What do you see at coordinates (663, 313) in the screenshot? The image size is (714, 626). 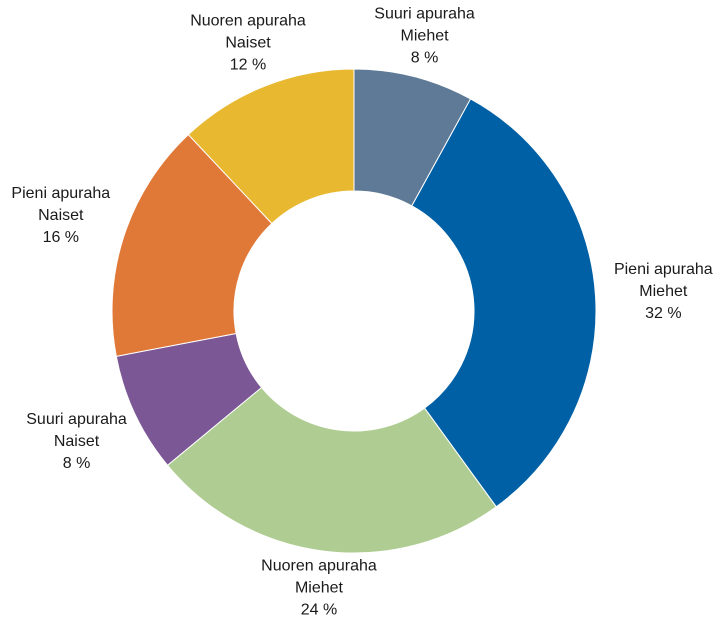 I see `slice-label: 32 %` at bounding box center [663, 313].